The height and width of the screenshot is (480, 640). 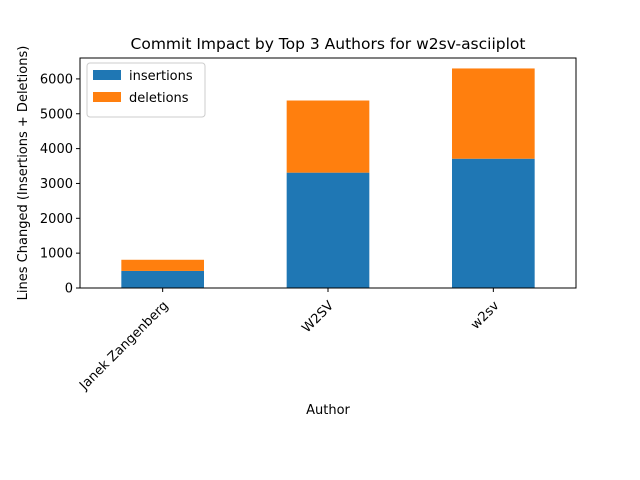 What do you see at coordinates (23, 173) in the screenshot?
I see `y-axis-label: Lines Changed (Insertions + Deletions)` at bounding box center [23, 173].